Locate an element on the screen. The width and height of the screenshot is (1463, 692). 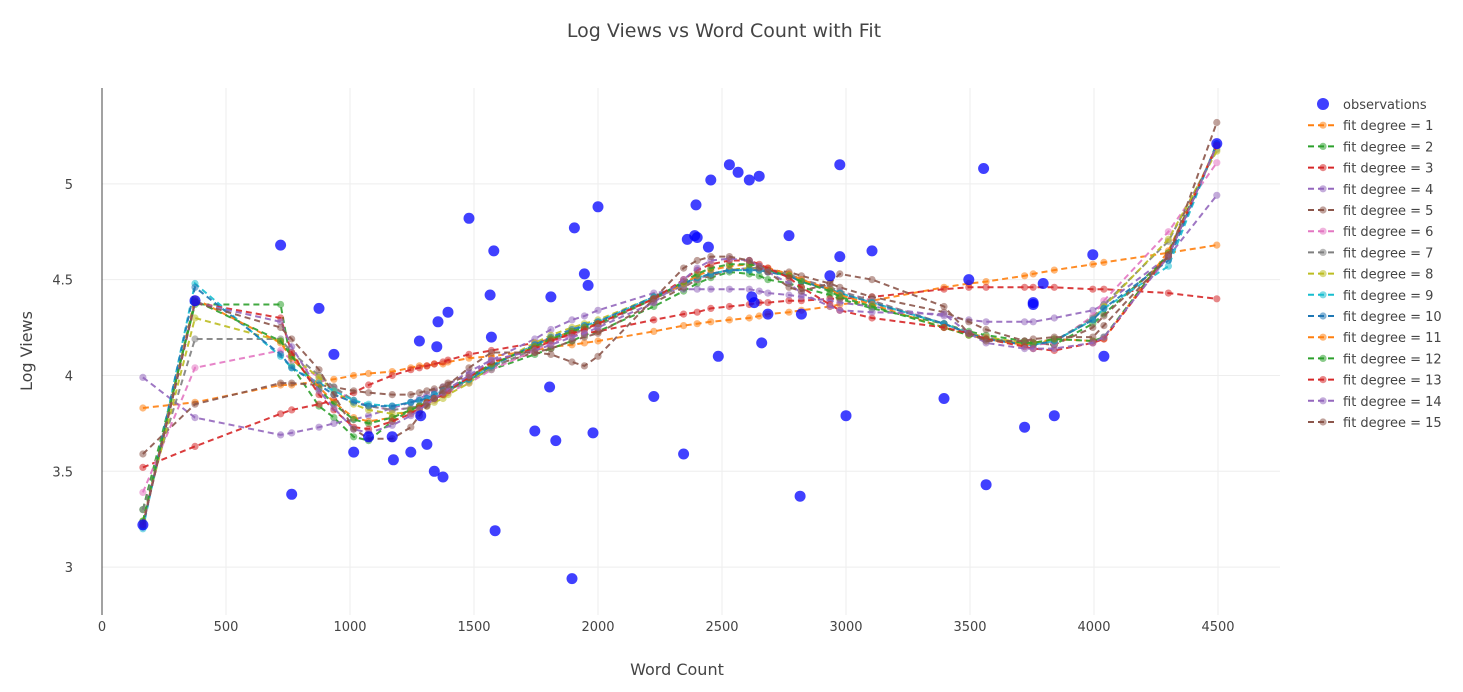
legend-item: fit degree = 4 is located at coordinates (1370, 190).